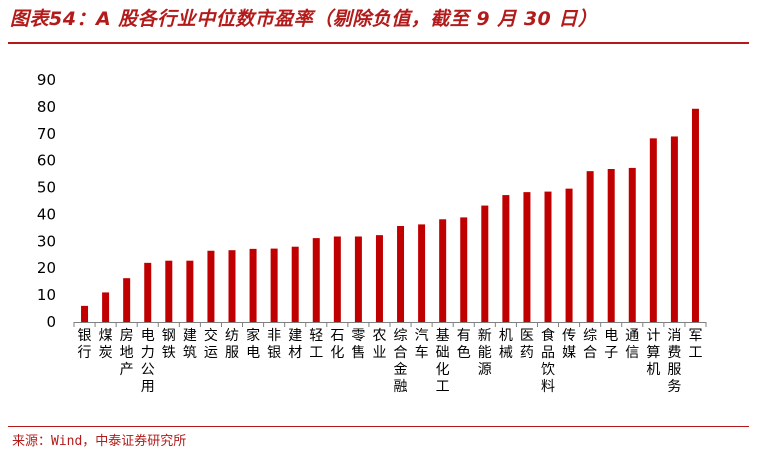 Image resolution: width=758 pixels, height=461 pixels. I want to click on y-tick-label: 60, so click(46, 161).